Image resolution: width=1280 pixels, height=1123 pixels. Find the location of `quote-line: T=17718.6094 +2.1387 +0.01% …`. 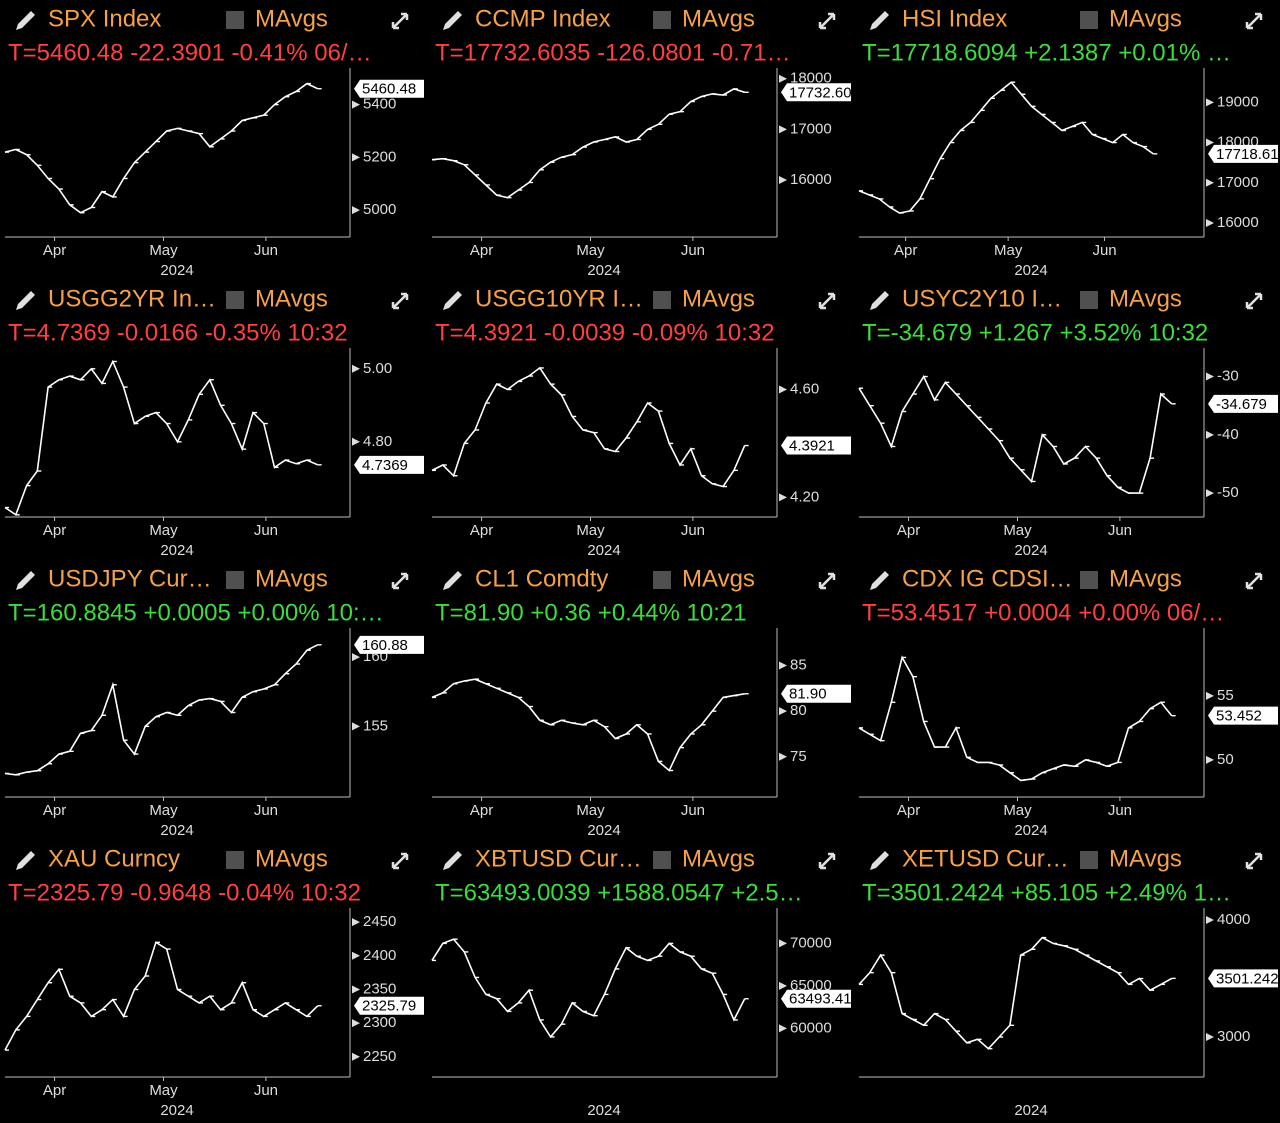

quote-line: T=17718.6094 +2.1387 +0.01% … is located at coordinates (1046, 52).